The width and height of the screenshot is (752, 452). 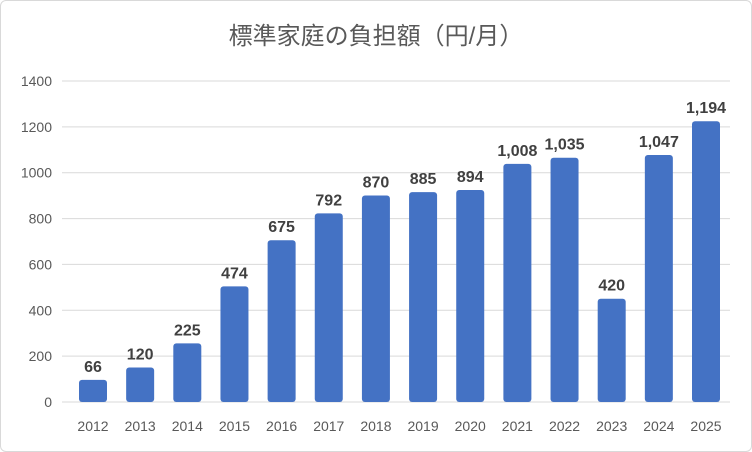 What do you see at coordinates (564, 426) in the screenshot?
I see `x-tick-label: 2022` at bounding box center [564, 426].